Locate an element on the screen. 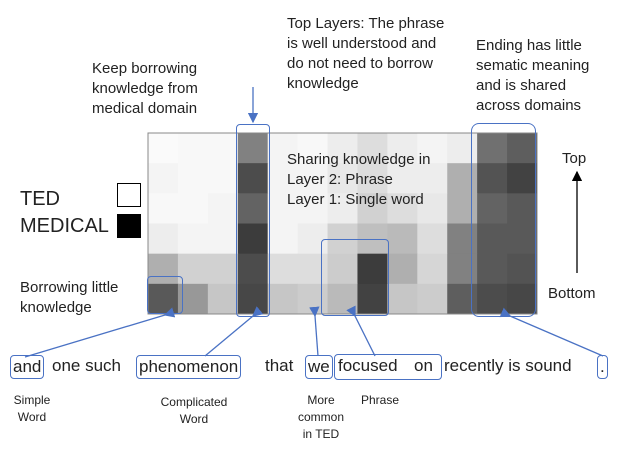 The image size is (627, 459). label-phrase: Phrase is located at coordinates (380, 400).